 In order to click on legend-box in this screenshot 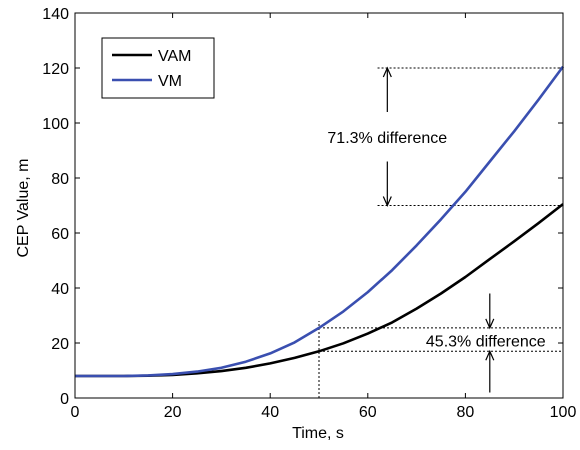, I will do `click(158, 68)`.